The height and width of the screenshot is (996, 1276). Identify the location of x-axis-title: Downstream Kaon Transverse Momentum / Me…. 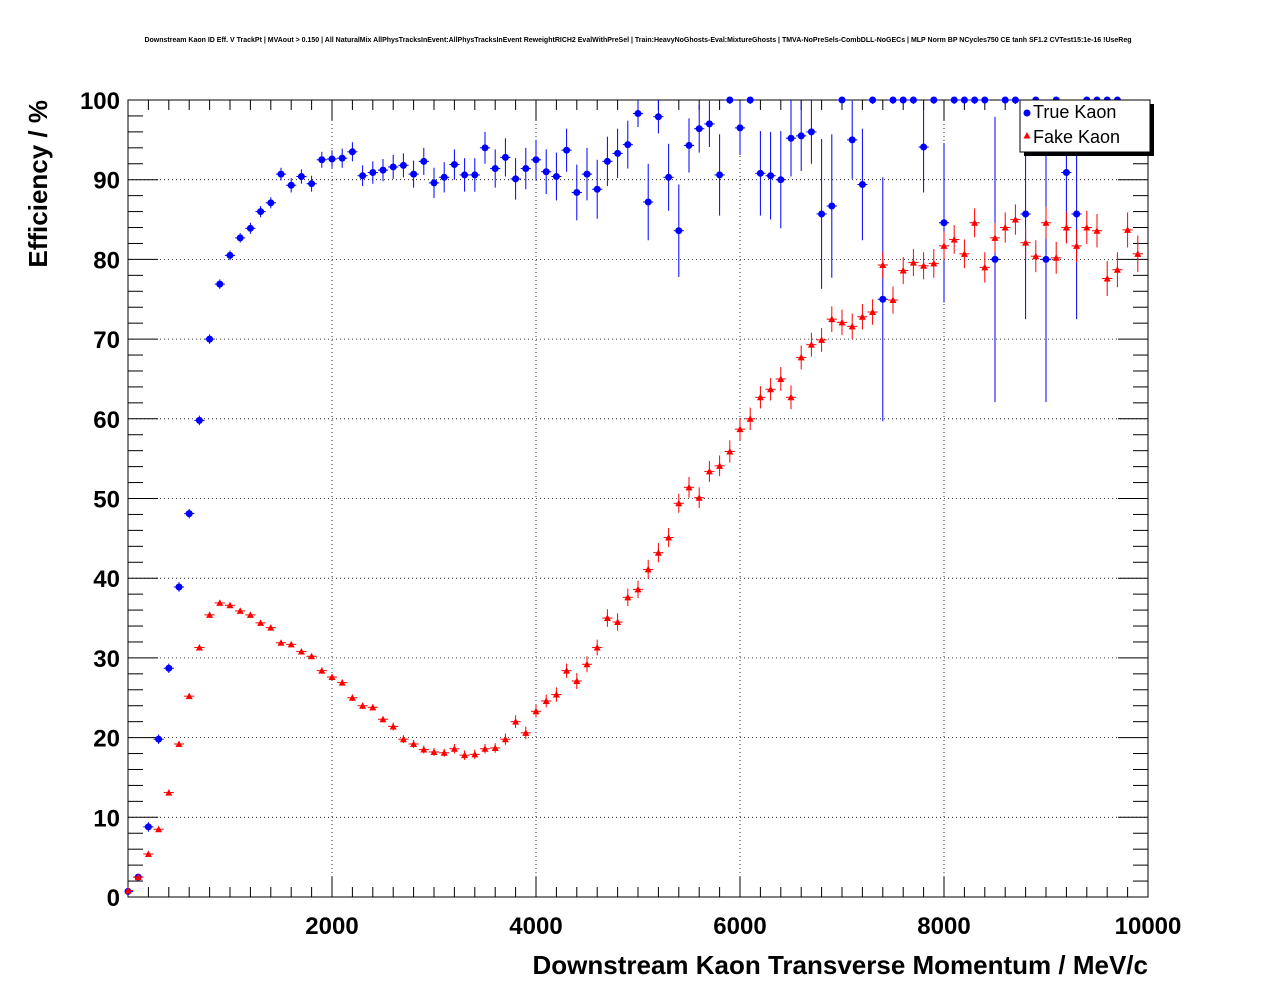
(840, 965).